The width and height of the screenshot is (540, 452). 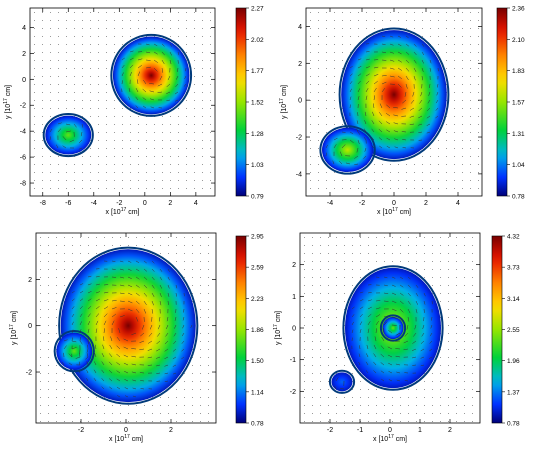 I want to click on colorbar-tick-label: 1.31, so click(x=518, y=134).